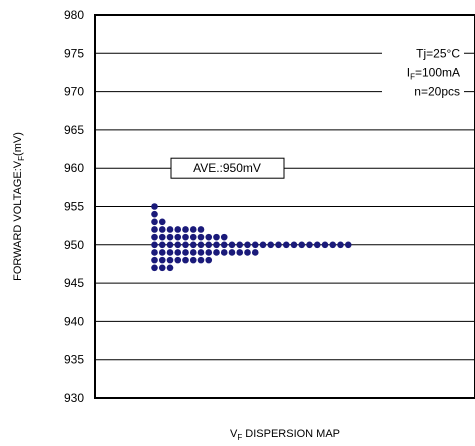 The height and width of the screenshot is (446, 475). What do you see at coordinates (239, 437) in the screenshot?
I see `x-axis-title-sub: F` at bounding box center [239, 437].